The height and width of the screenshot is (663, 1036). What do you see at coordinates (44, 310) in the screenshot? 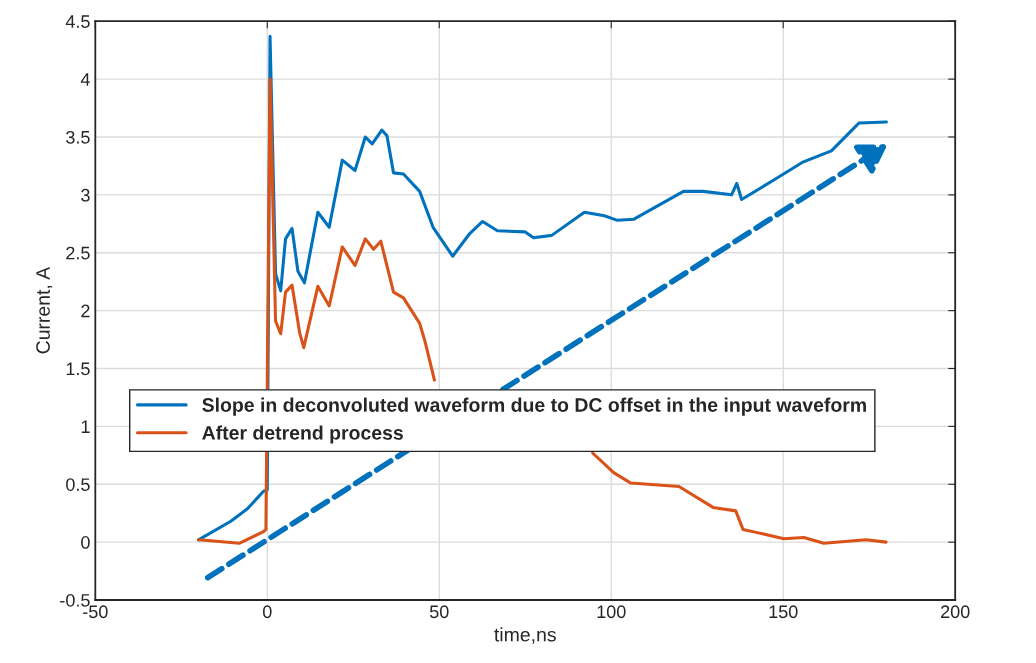
I see `y-axis-title: Current, A` at bounding box center [44, 310].